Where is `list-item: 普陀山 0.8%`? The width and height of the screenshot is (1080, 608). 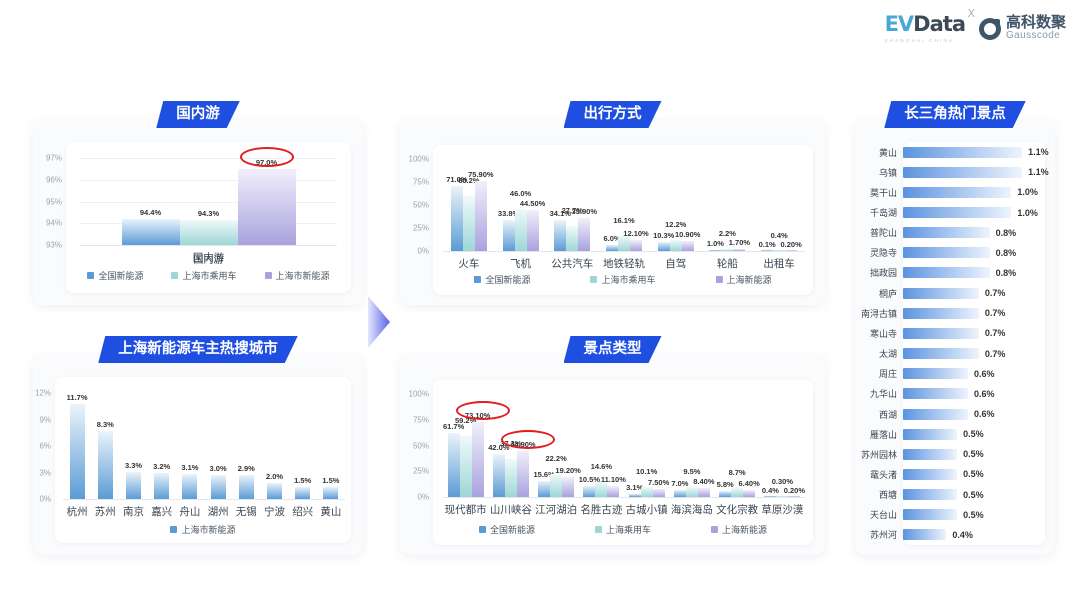
list-item: 普陀山 0.8% is located at coordinates (950, 233).